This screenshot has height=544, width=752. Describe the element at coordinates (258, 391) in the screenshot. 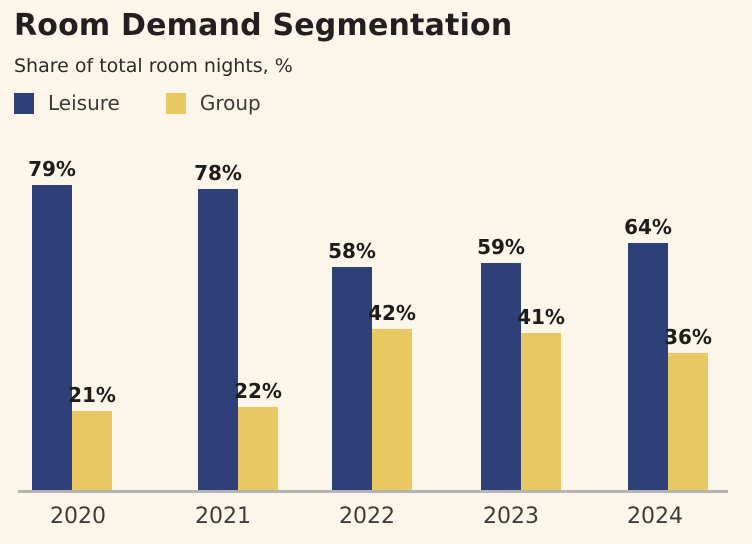

I see `bar-value-label-group-2021: 22%` at that location.